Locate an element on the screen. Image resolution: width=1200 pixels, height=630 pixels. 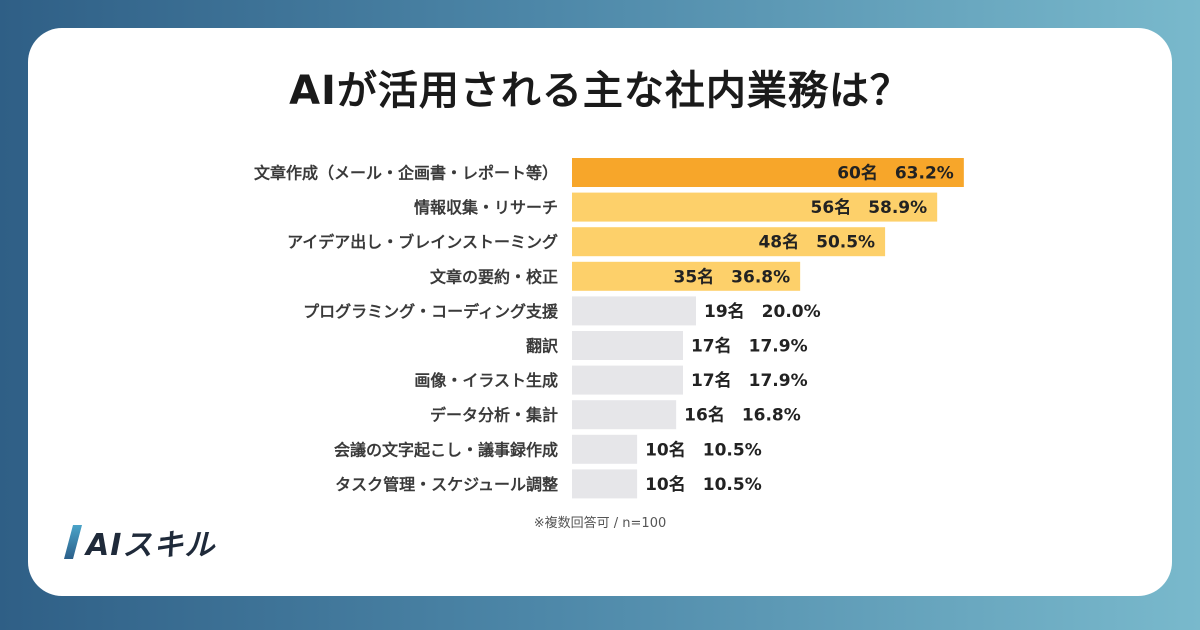
logo-text: AIスキル is located at coordinates (151, 545).